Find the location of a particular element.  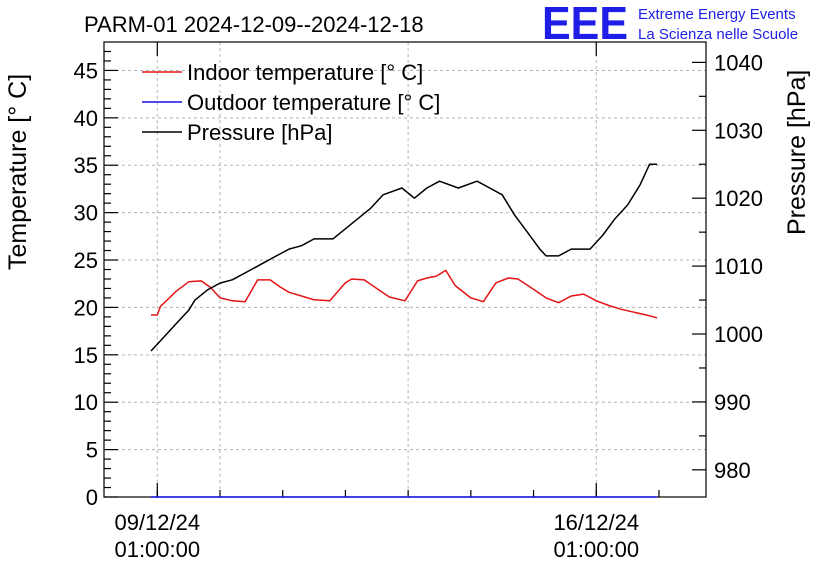

y-left-tick-label: 5 is located at coordinates (92, 450).